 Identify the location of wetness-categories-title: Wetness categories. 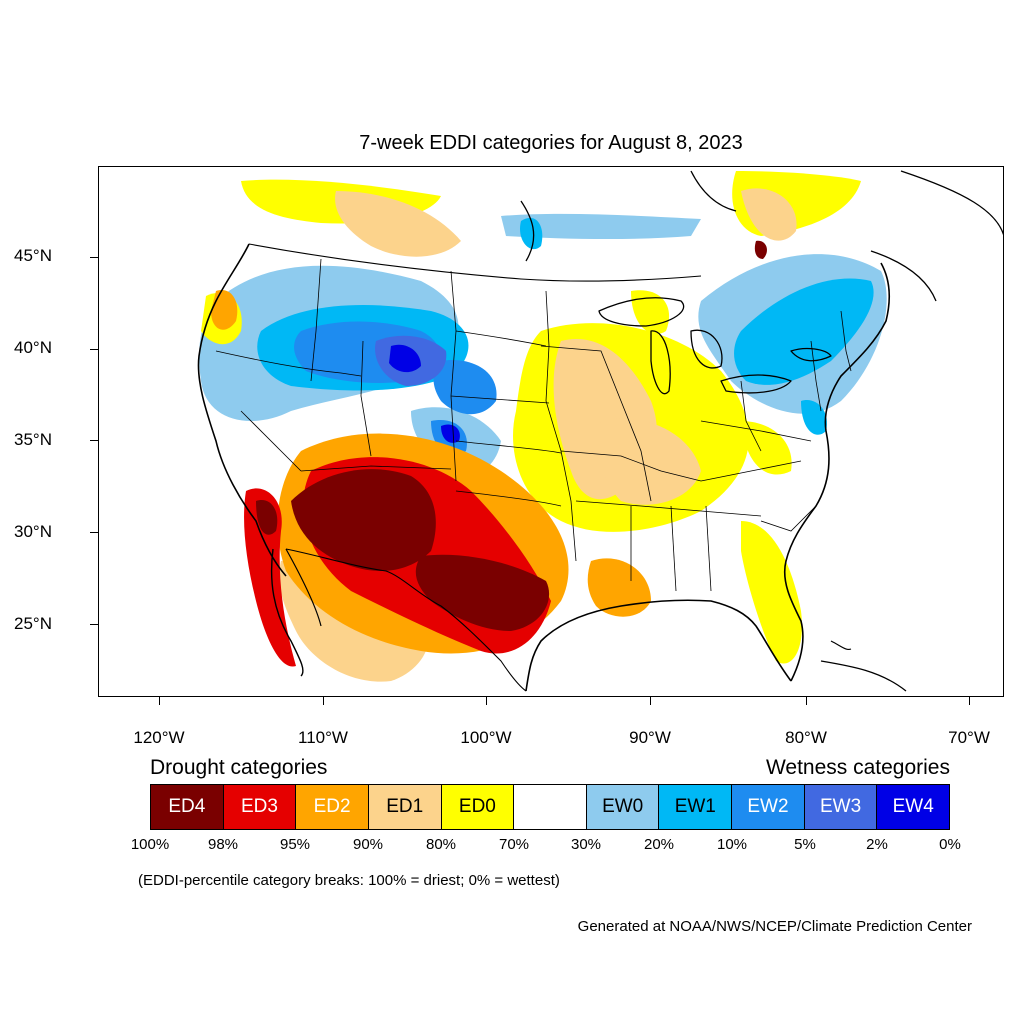
(857, 767).